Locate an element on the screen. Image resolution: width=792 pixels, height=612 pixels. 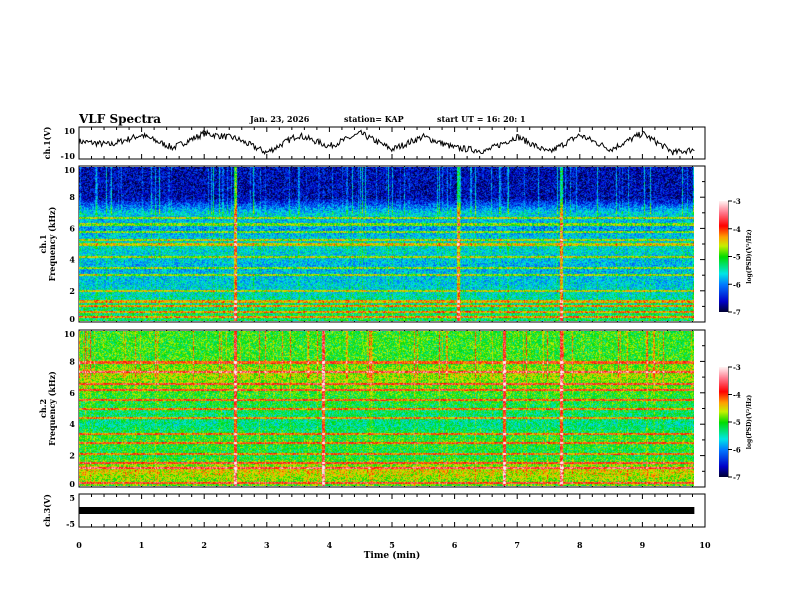
station-label: station= KAP is located at coordinates (374, 119).